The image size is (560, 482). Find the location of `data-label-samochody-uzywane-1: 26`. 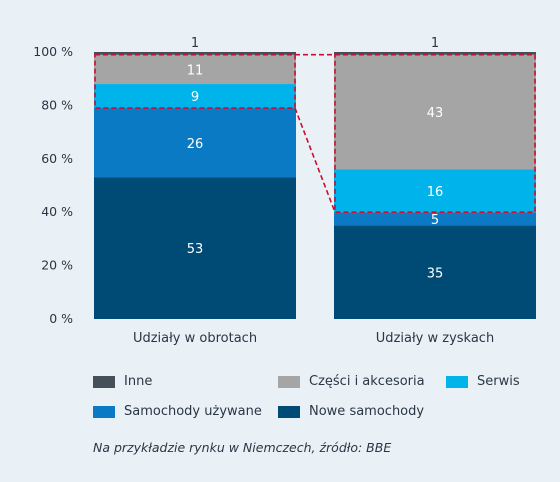

data-label-samochody-uzywane-1: 26 is located at coordinates (195, 144).